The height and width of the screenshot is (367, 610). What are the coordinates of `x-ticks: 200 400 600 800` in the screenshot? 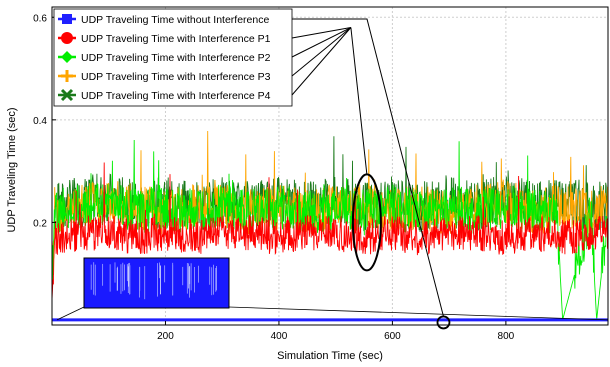 It's located at (336, 331).